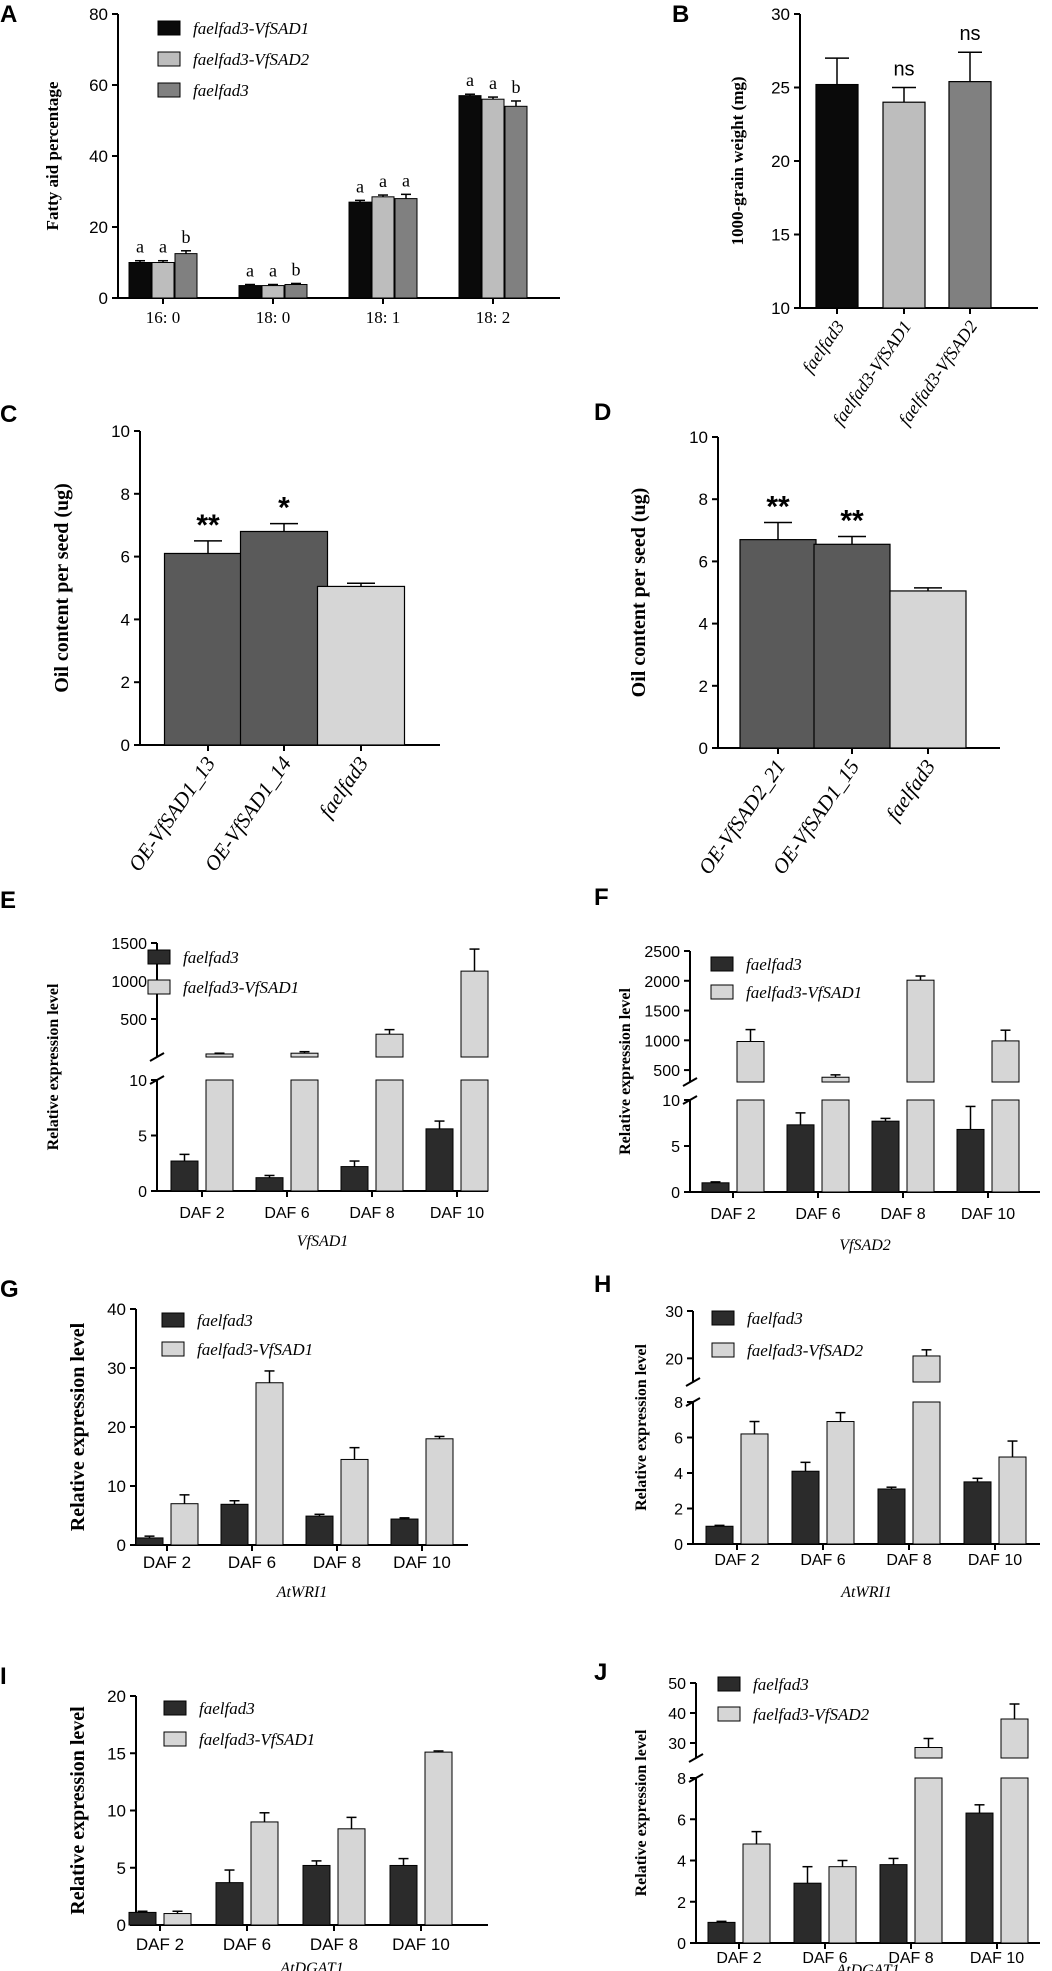 This screenshot has width=1052, height=1971. I want to click on significance-label: **, so click(778, 507).